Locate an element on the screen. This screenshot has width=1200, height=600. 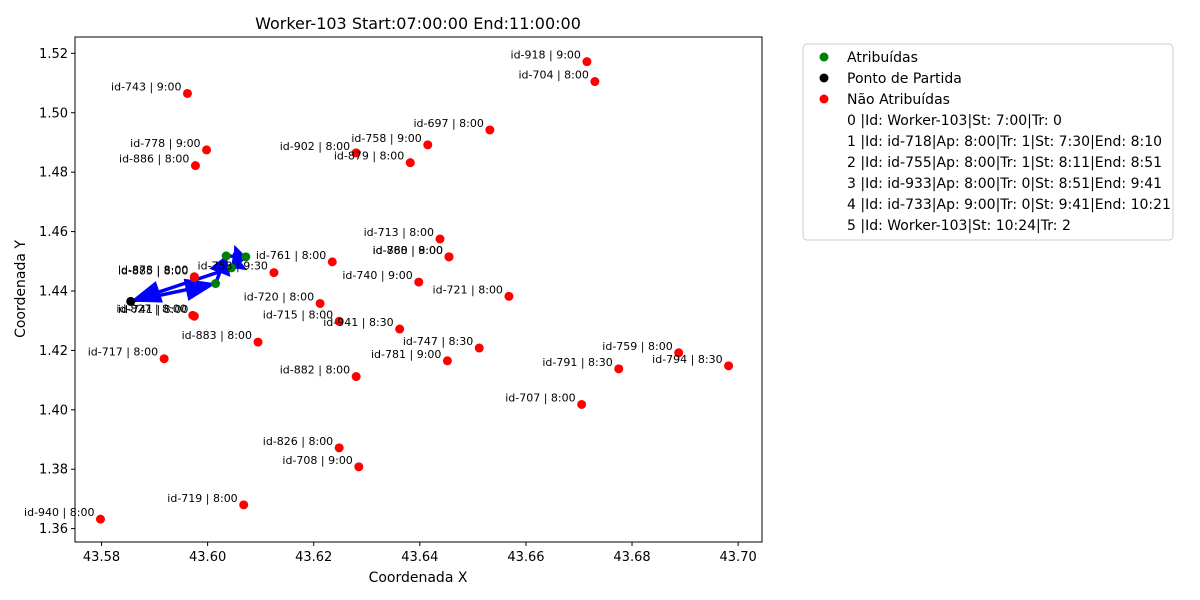
legend-entry: Não Atribuídas is located at coordinates (898, 100).